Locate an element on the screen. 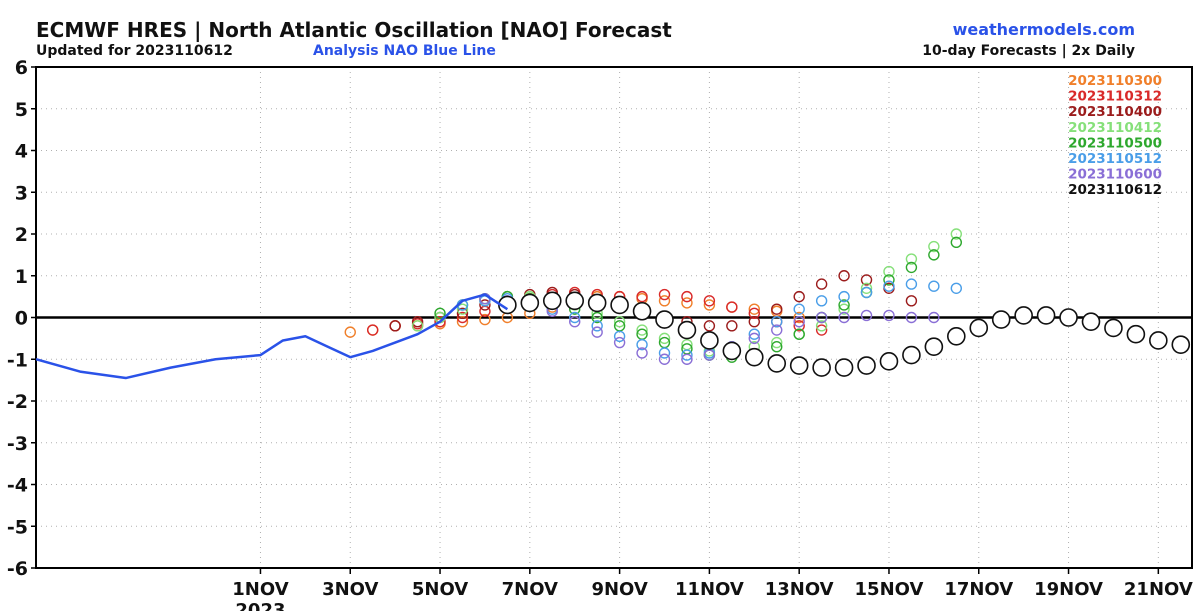 This screenshot has height=611, width=1200. site-link: weathermodels.com is located at coordinates (1043, 29).